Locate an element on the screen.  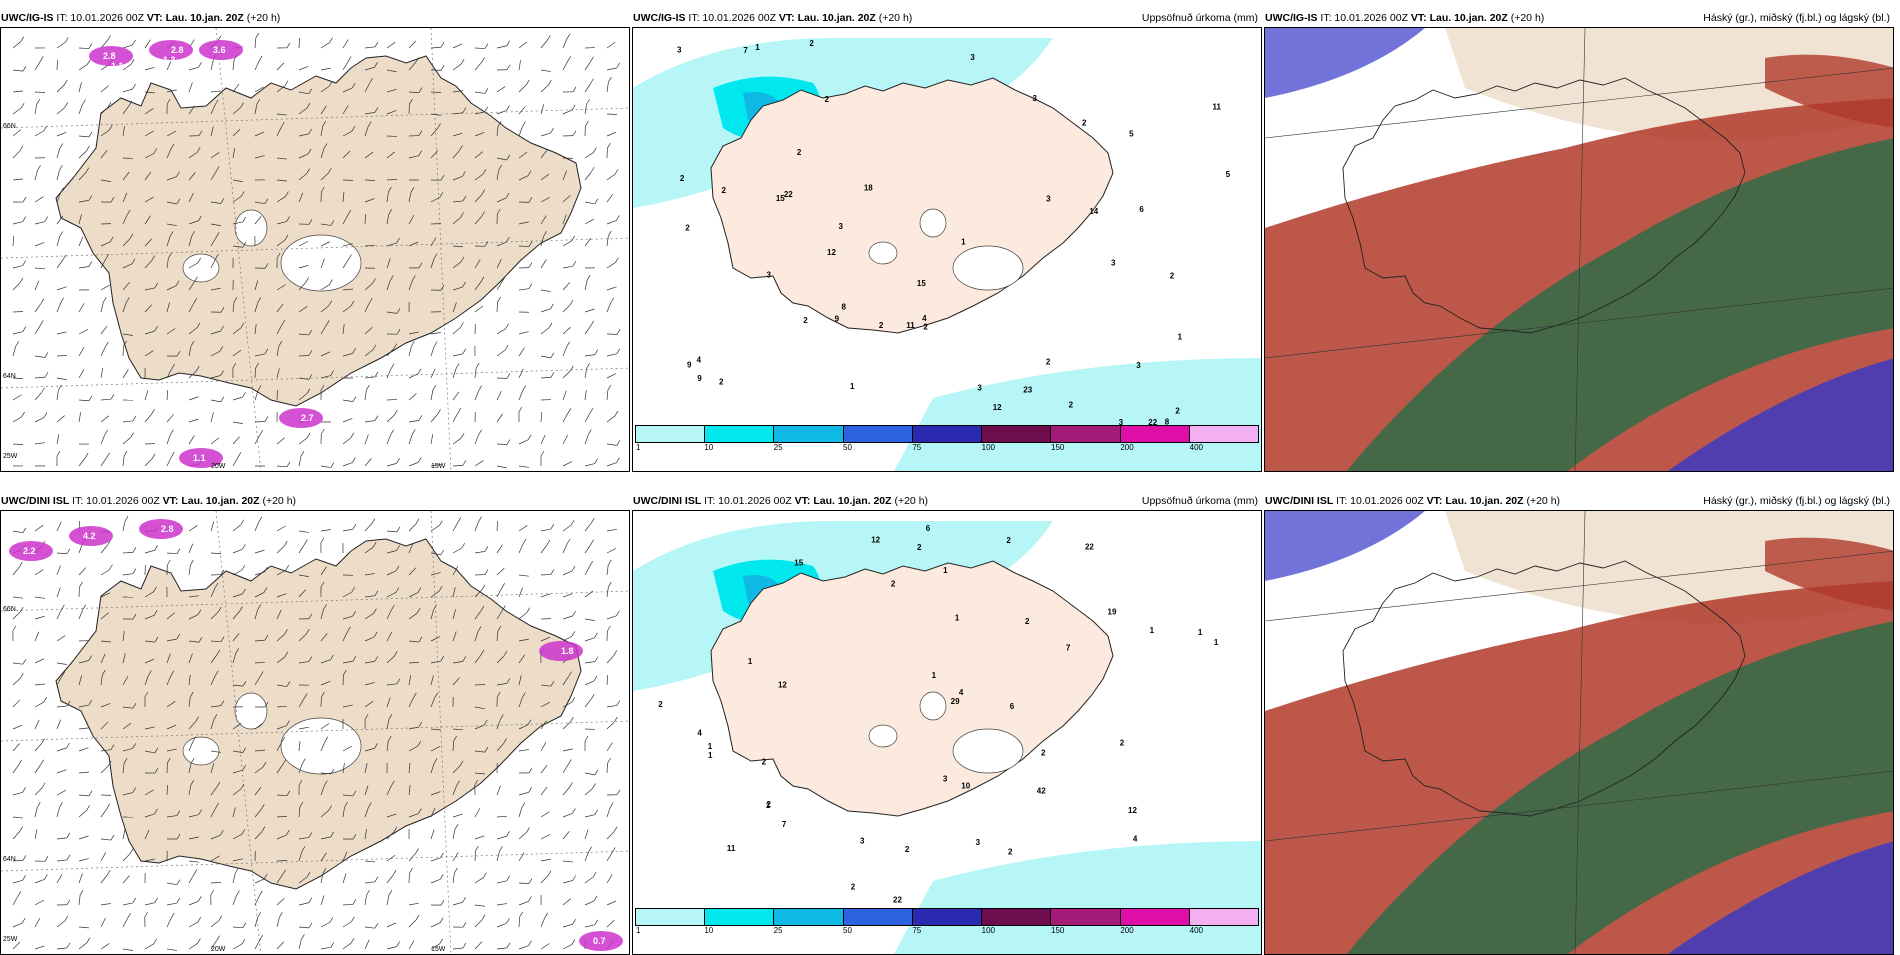
colorbar-tick-label: 150 is located at coordinates (1057, 930).